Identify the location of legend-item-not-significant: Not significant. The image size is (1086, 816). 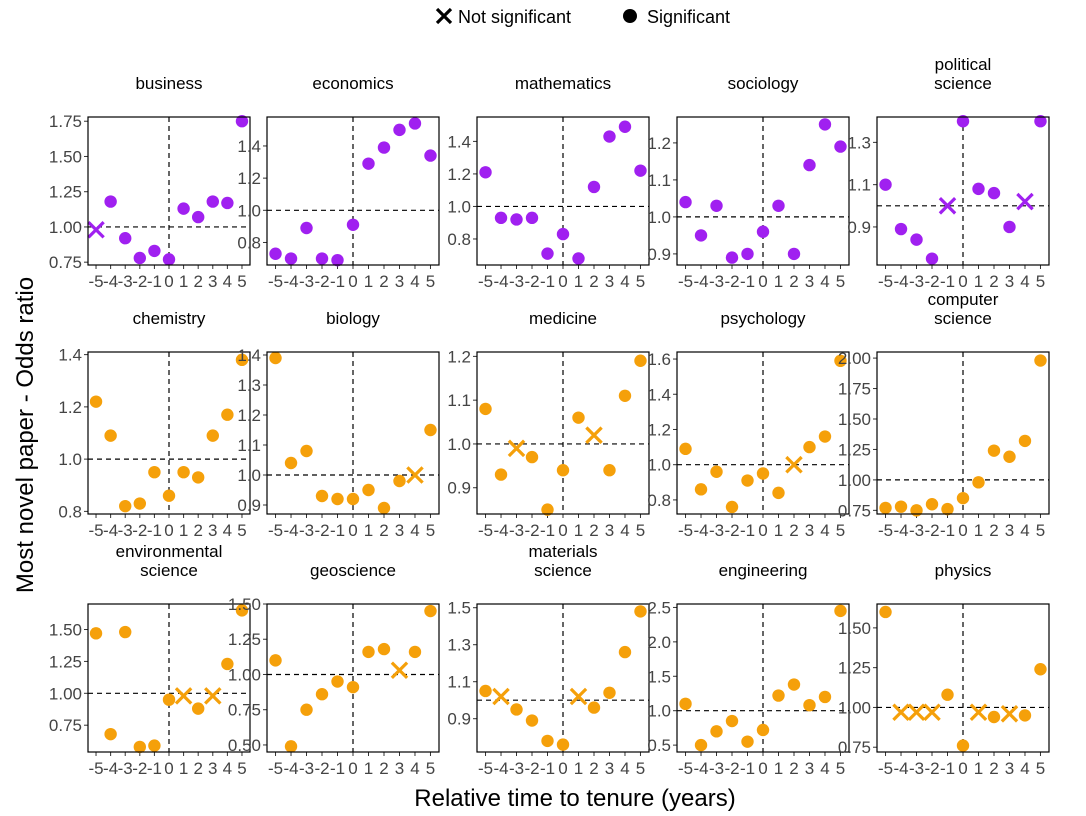
(503, 17).